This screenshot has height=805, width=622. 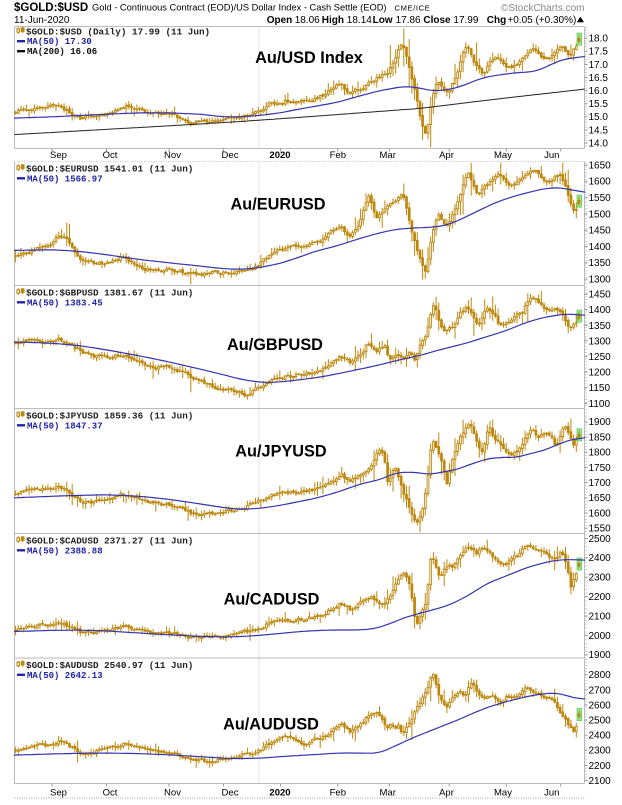 I want to click on svg-text: 1100, so click(x=600, y=404).